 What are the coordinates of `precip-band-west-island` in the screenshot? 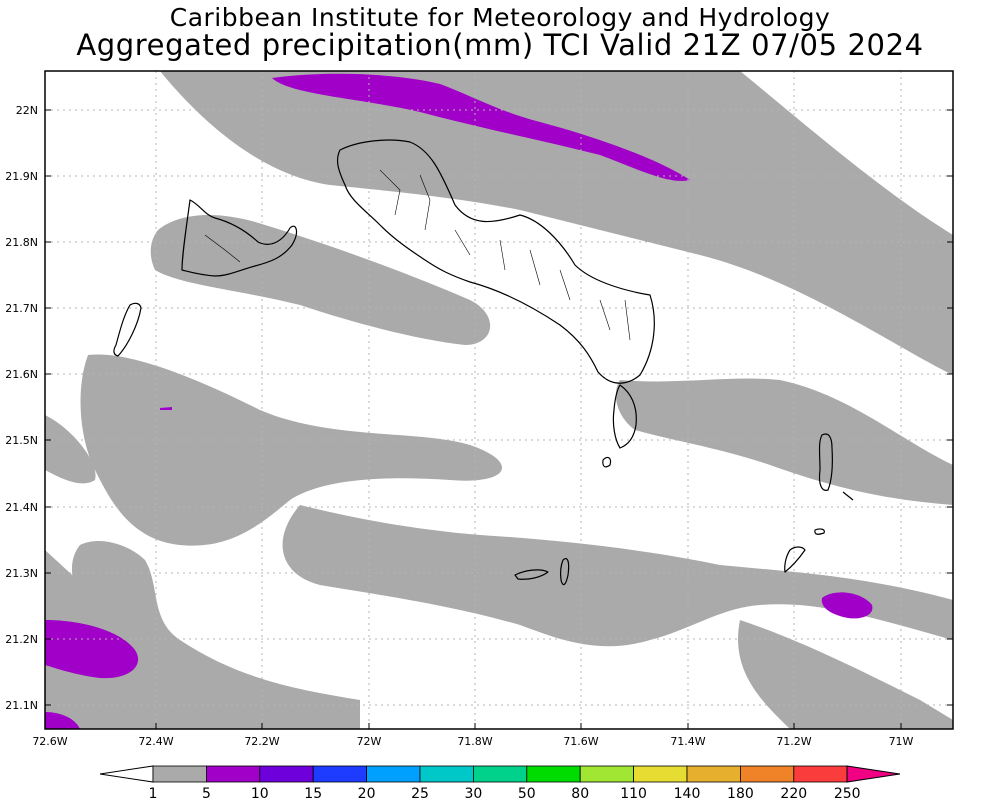 It's located at (320, 279).